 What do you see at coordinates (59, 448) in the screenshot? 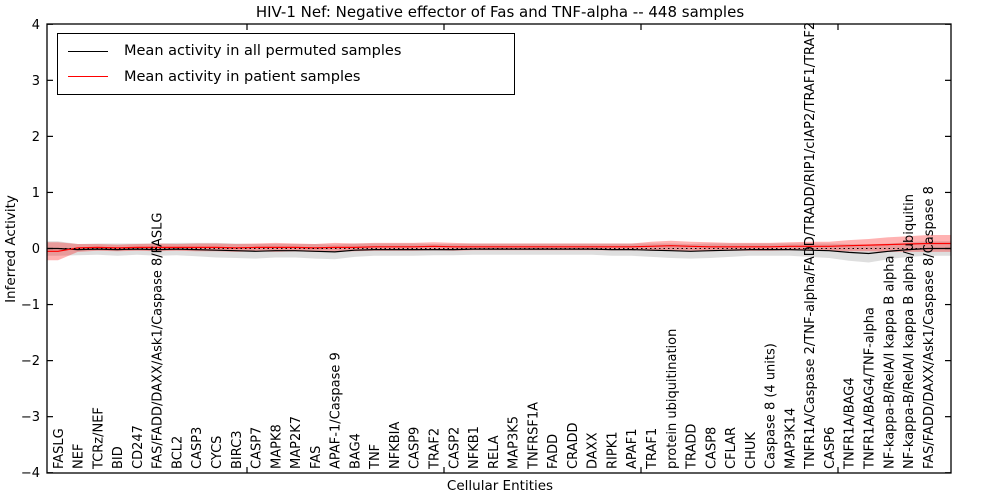
I see `x-category-label: FASLG` at bounding box center [59, 448].